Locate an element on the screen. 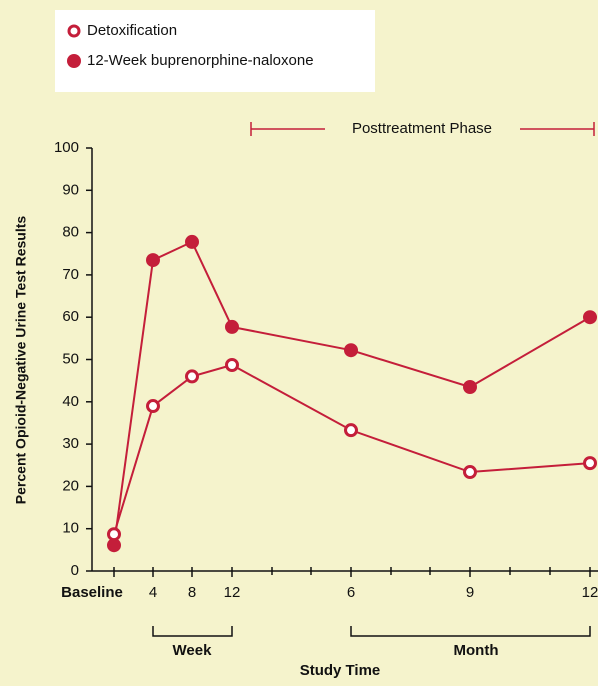  y-tick-label: 20 is located at coordinates (70, 485).